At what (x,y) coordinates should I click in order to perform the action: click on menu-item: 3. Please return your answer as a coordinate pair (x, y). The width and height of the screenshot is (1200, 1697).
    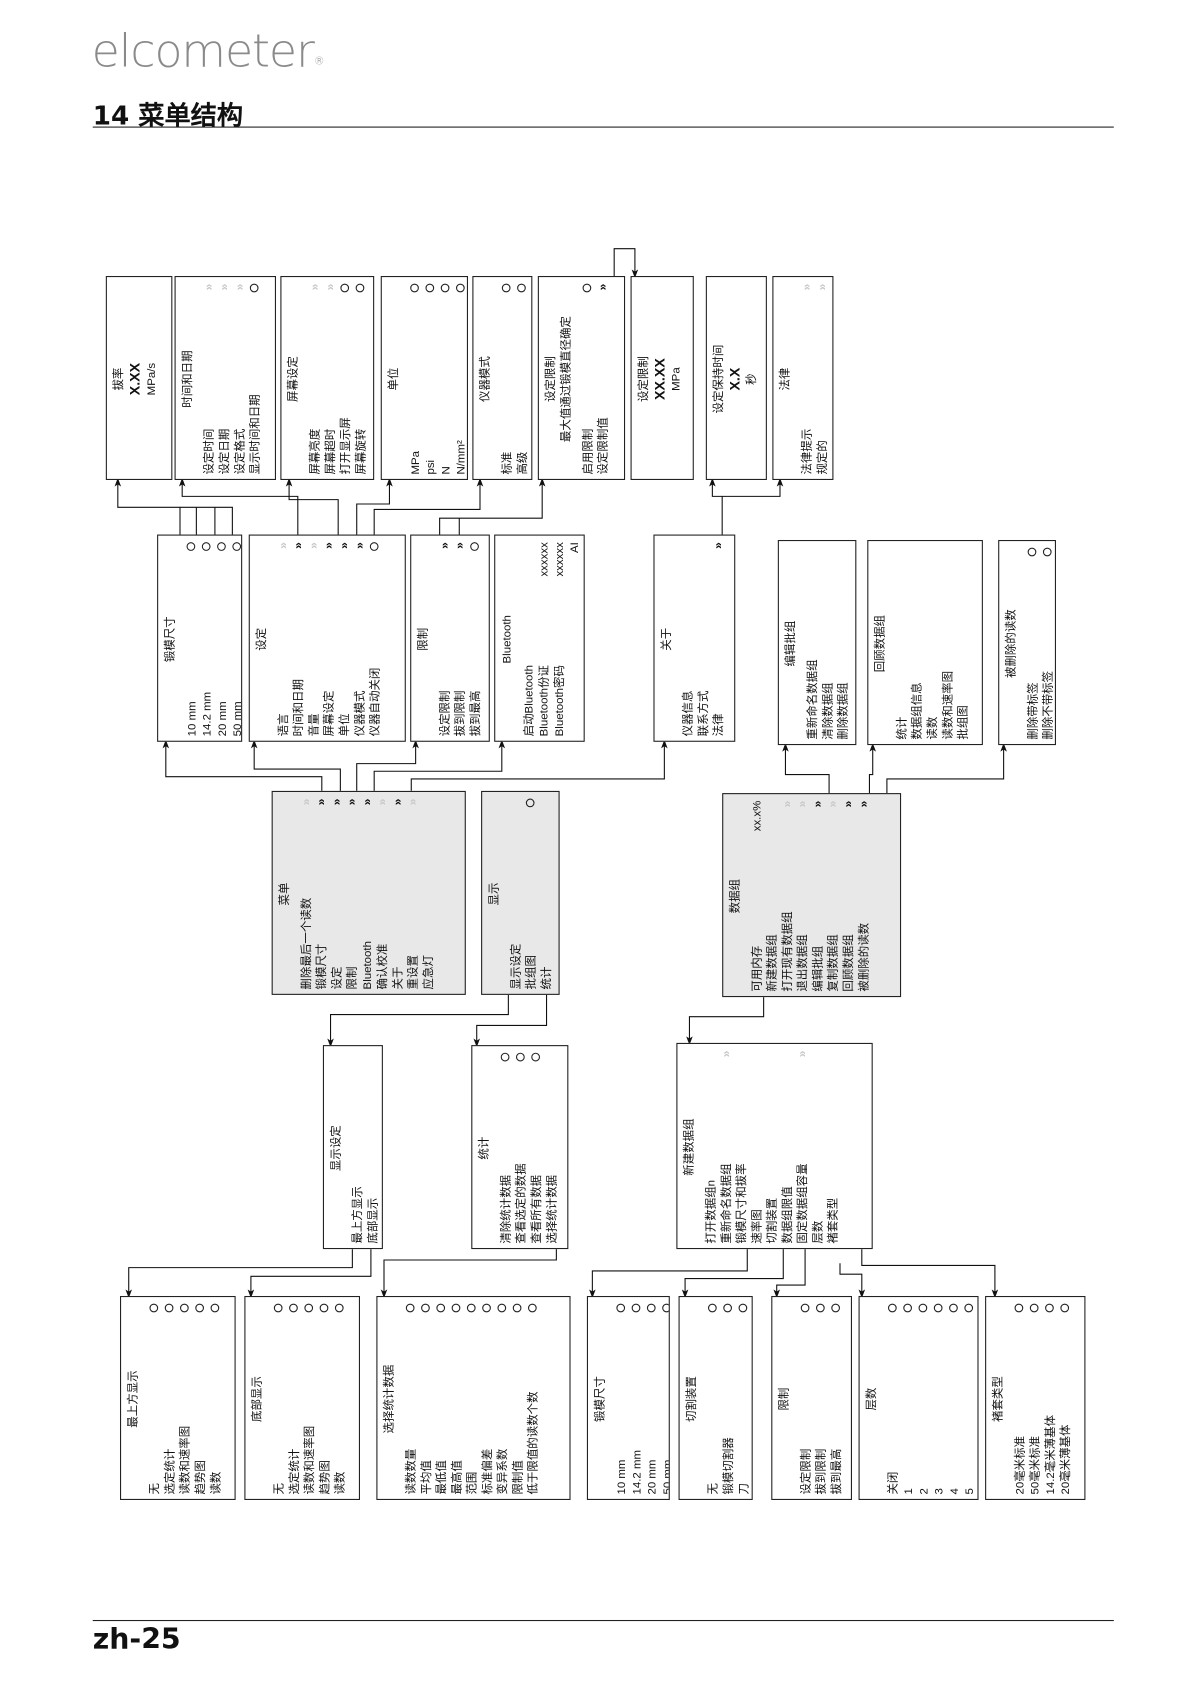
    Looking at the image, I should click on (939, 1399).